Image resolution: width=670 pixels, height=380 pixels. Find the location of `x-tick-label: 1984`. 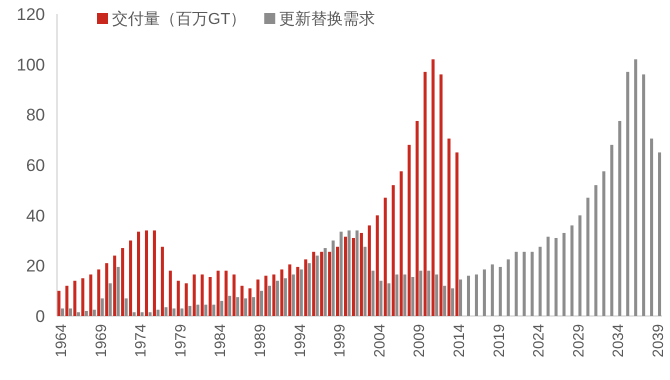

x-tick-label: 1984 is located at coordinates (221, 341).